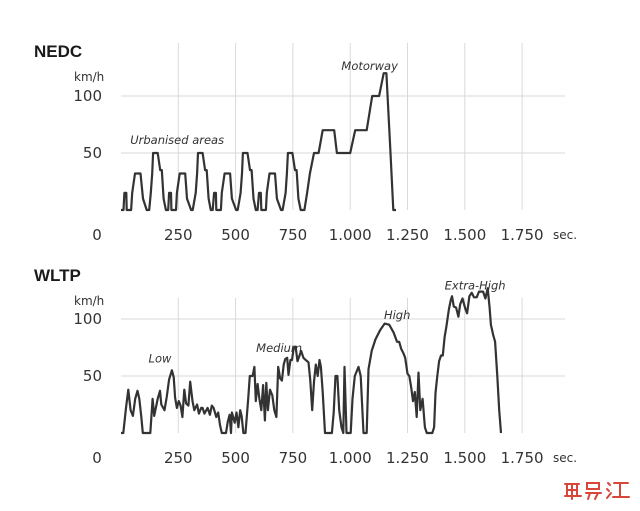  Describe the element at coordinates (87, 124) in the screenshot. I see `nedc-y-ticks: 50 100` at that location.